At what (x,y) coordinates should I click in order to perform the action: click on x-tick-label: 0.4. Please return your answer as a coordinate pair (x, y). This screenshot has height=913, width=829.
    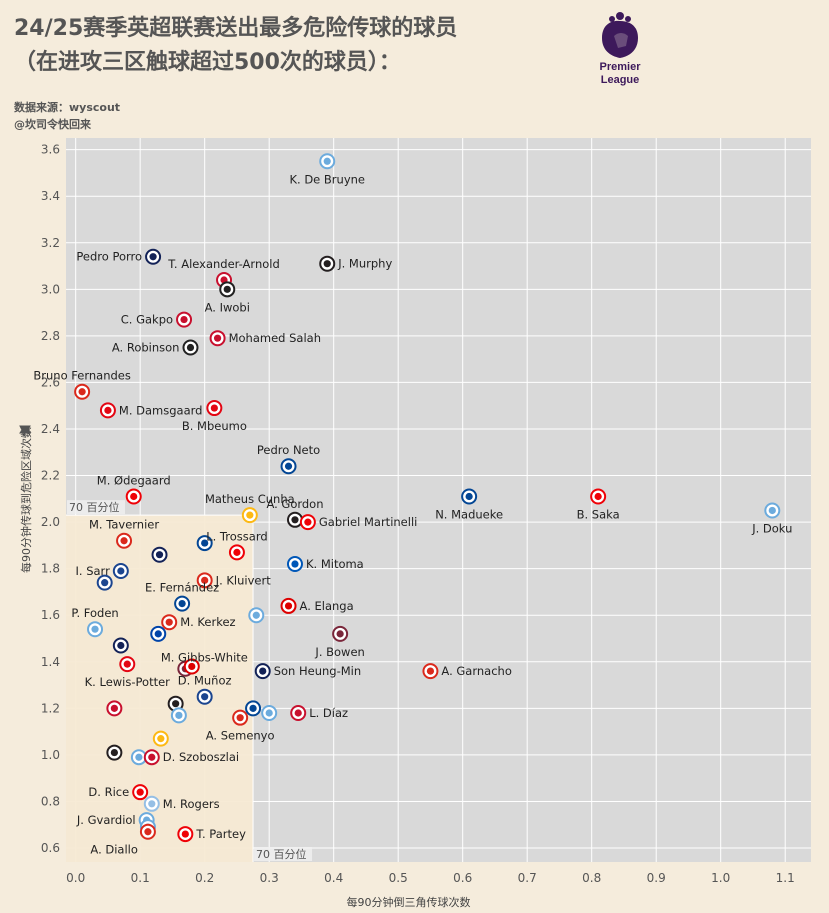
    Looking at the image, I should click on (333, 878).